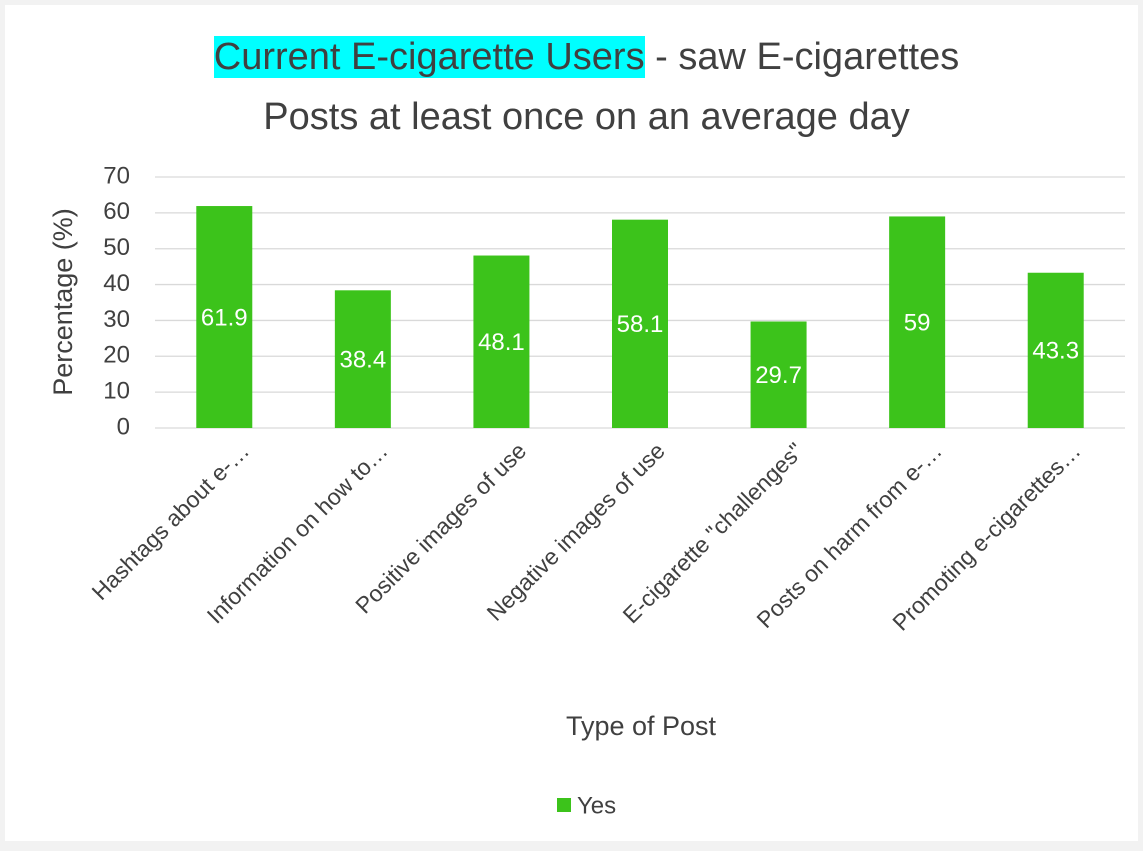 The height and width of the screenshot is (851, 1143). What do you see at coordinates (564, 805) in the screenshot?
I see `legend-swatch` at bounding box center [564, 805].